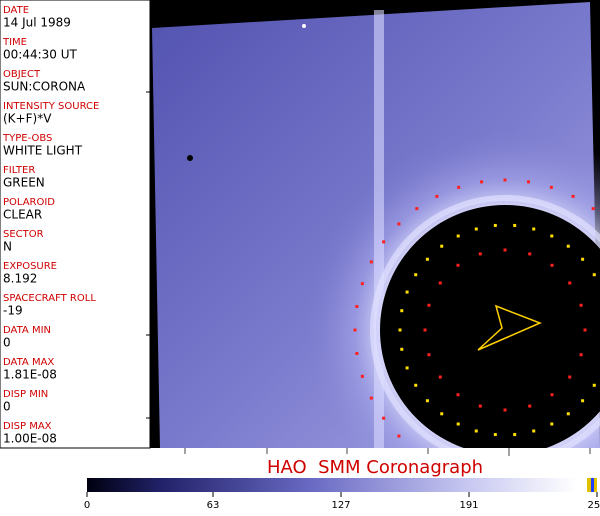 This screenshot has height=516, width=600. I want to click on field-label: DATA MIN, so click(27, 330).